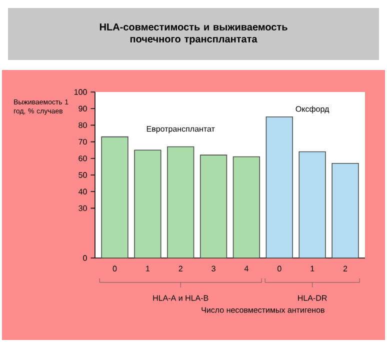  What do you see at coordinates (180, 130) in the screenshot?
I see `text: Евротрансплантат` at bounding box center [180, 130].